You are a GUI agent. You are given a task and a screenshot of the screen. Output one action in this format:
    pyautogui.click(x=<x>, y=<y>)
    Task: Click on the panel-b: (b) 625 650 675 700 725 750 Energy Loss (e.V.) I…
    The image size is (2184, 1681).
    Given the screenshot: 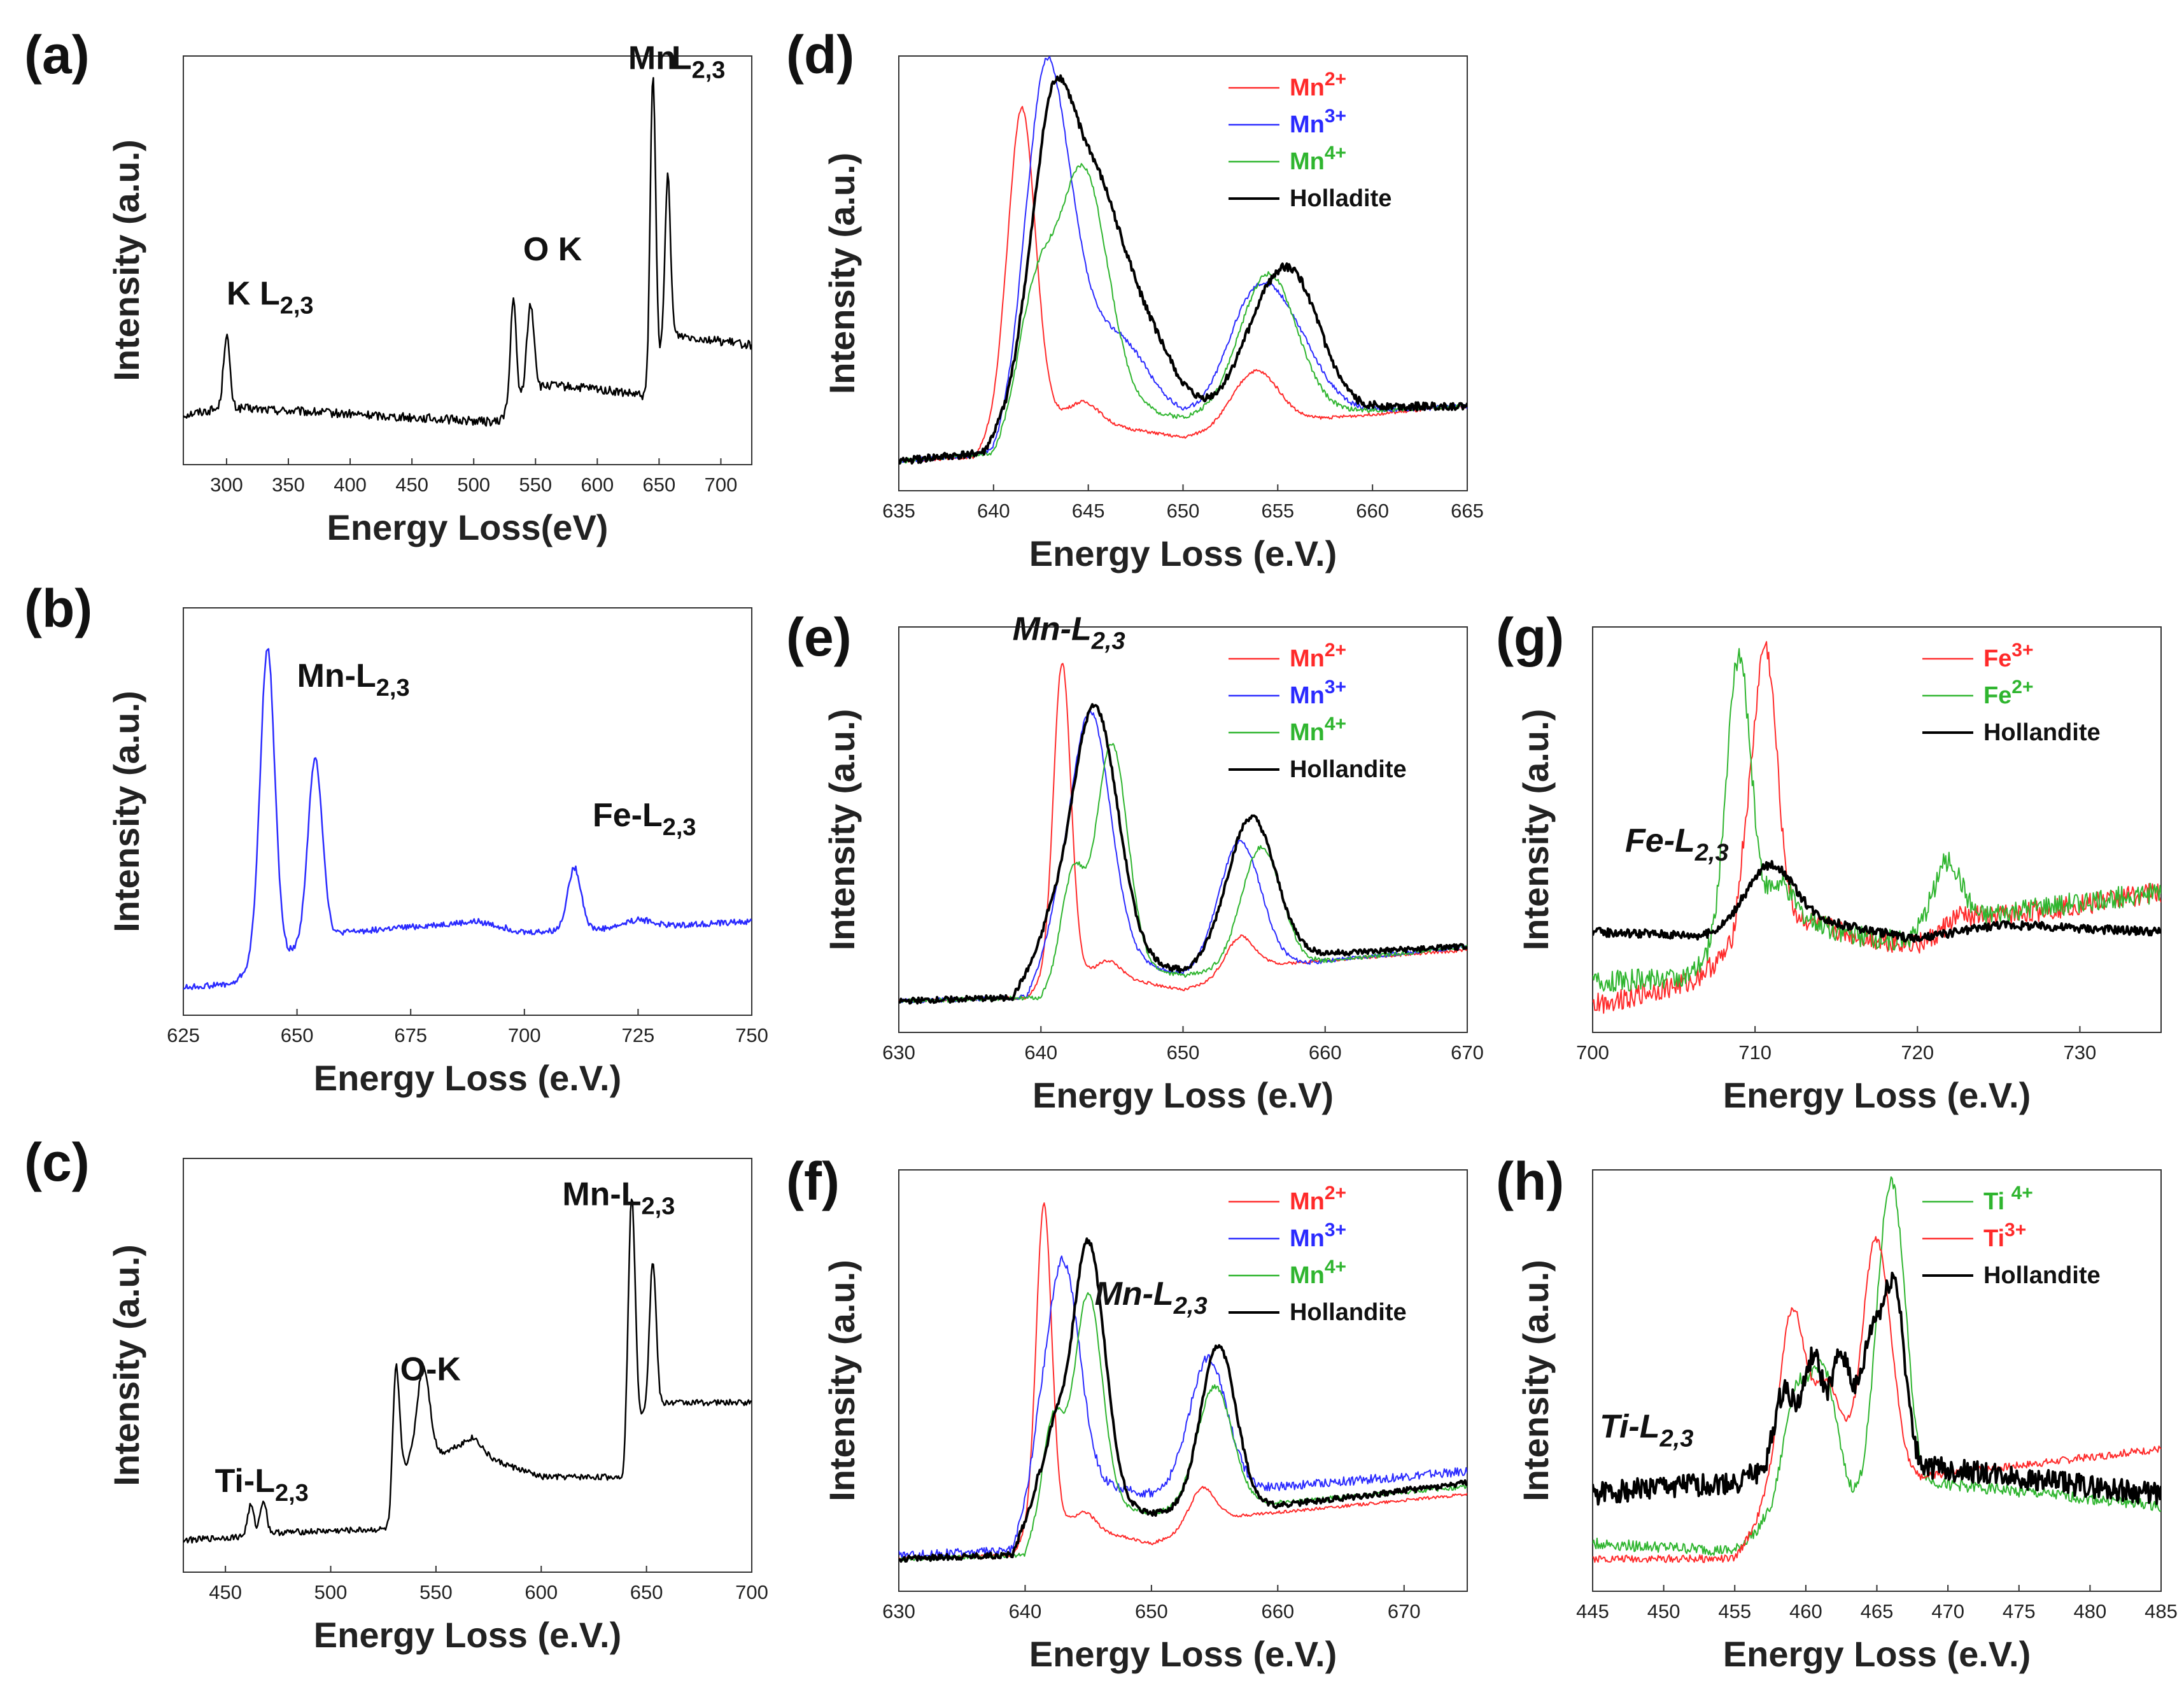 What is the action you would take?
    pyautogui.click(x=396, y=838)
    